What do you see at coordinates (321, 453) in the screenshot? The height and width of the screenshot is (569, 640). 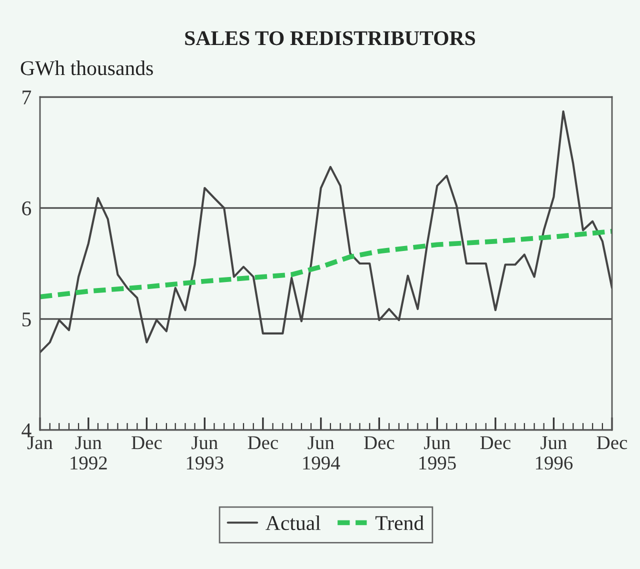 I see `x-tick-label: Jun 1994` at bounding box center [321, 453].